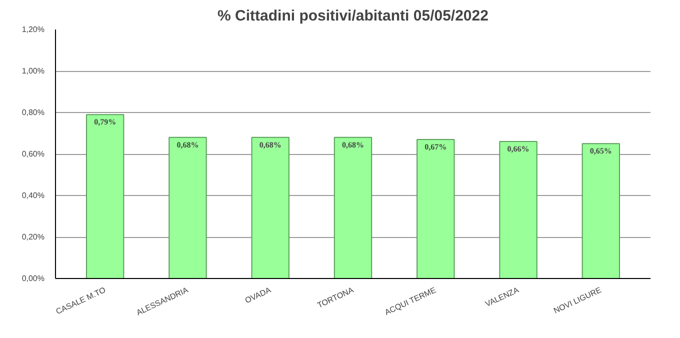  Describe the element at coordinates (435, 147) in the screenshot. I see `data-label: 0,67%` at that location.